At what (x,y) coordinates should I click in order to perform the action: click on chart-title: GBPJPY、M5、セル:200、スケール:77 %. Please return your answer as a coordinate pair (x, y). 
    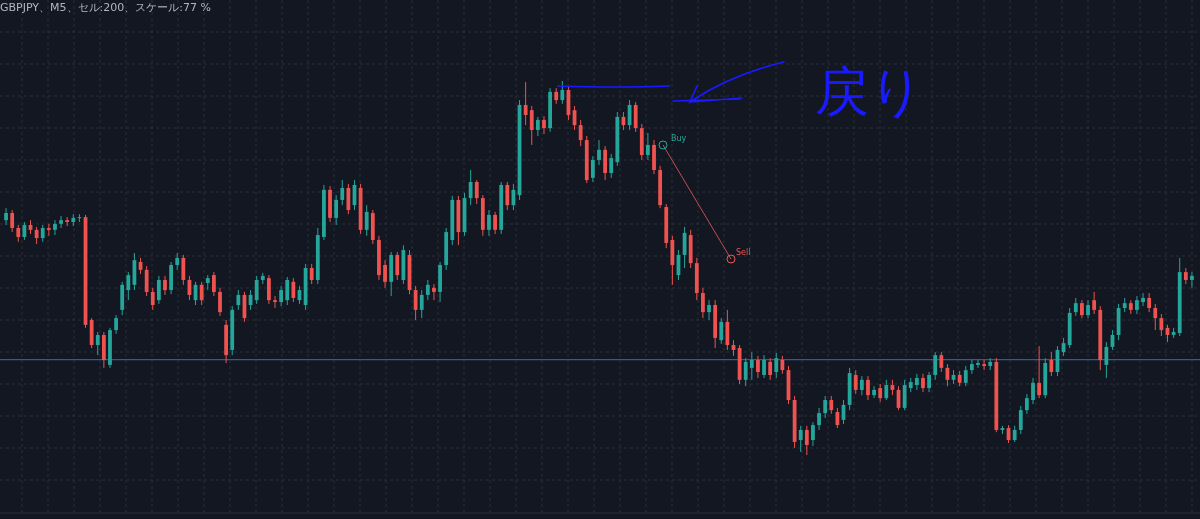
    Looking at the image, I should click on (105, 7).